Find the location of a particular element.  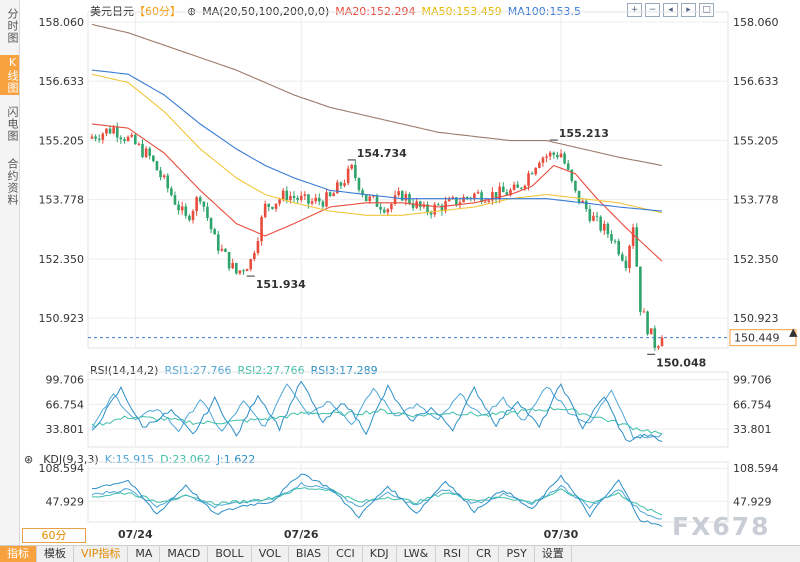

indicator-line-d is located at coordinates (377, 501).